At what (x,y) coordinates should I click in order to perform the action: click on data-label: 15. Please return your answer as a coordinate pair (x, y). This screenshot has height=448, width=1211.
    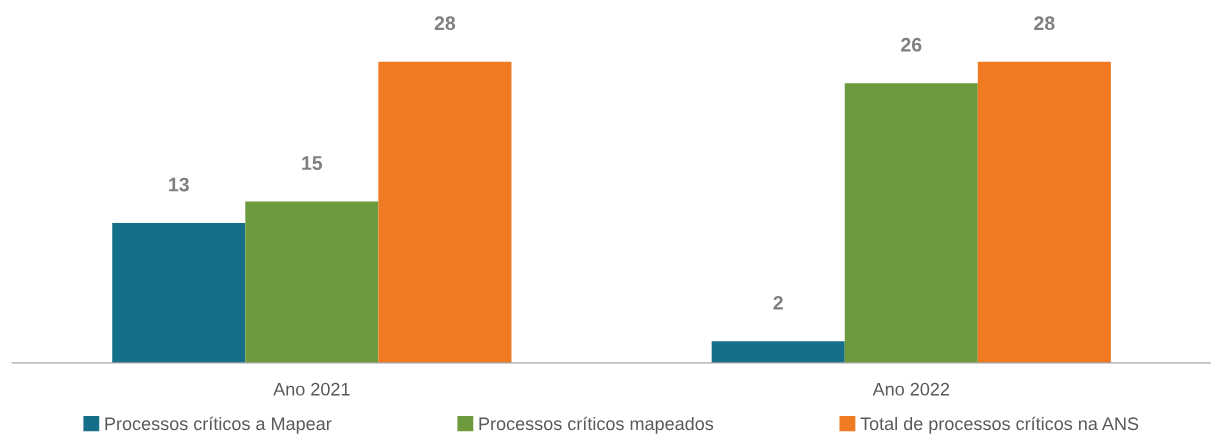
    Looking at the image, I should click on (312, 163).